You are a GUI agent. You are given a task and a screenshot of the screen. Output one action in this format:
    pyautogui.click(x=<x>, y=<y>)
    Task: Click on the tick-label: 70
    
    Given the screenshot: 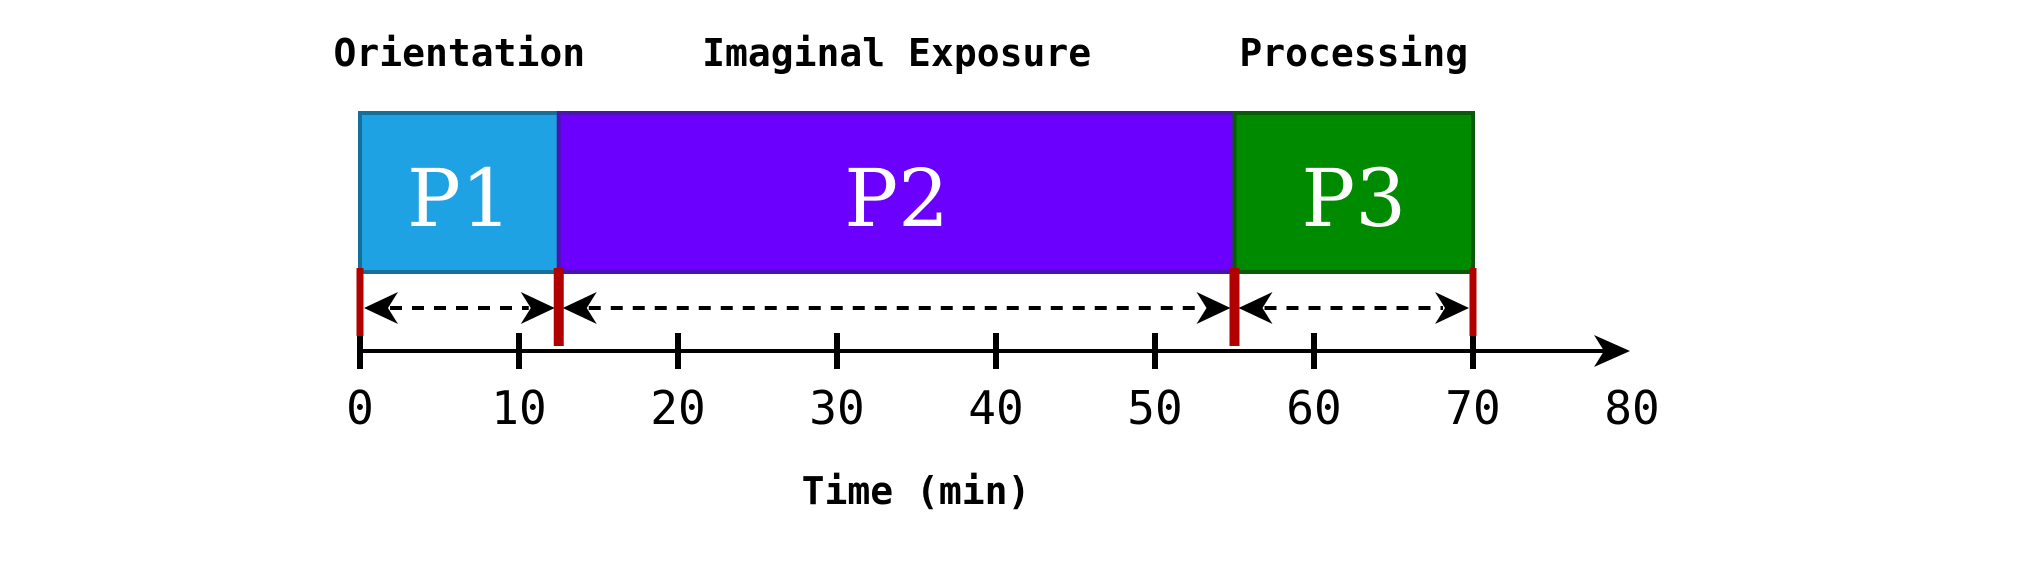 What is the action you would take?
    pyautogui.click(x=1472, y=408)
    